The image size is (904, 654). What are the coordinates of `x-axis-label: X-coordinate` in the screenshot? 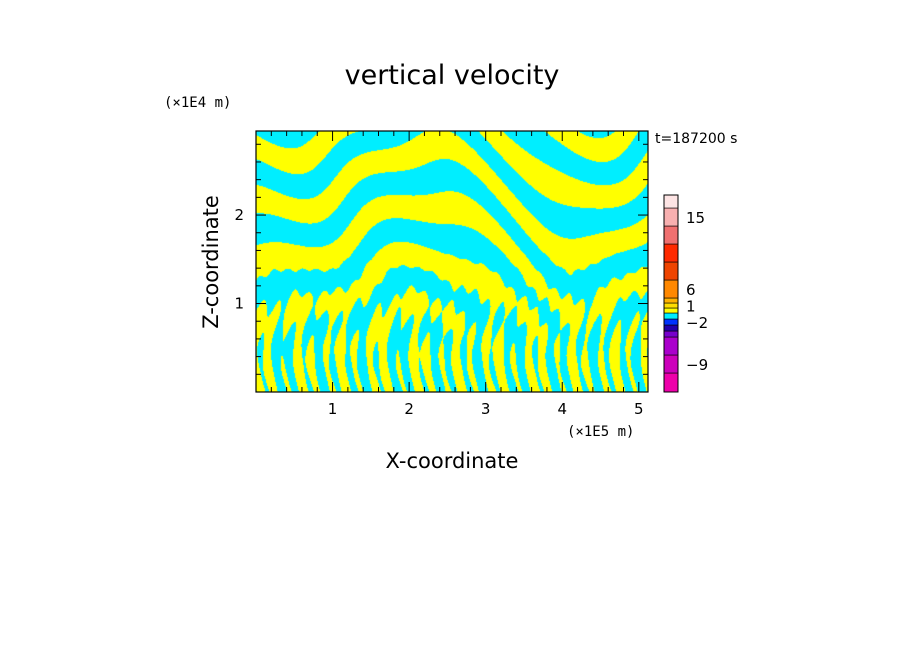 It's located at (452, 461).